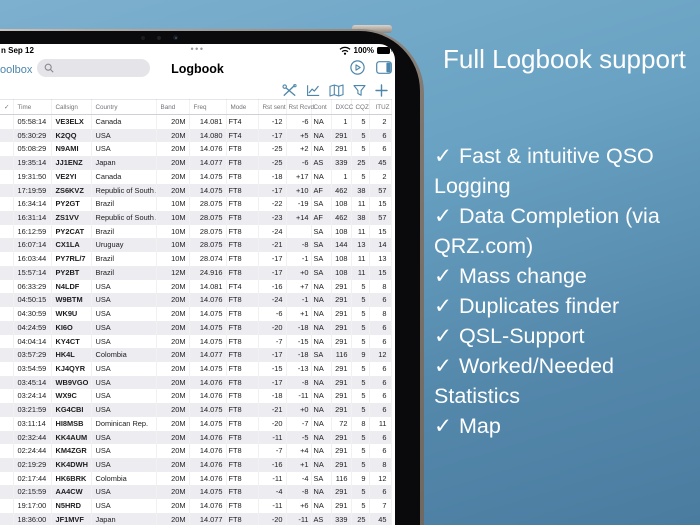 This screenshot has width=700, height=525. What do you see at coordinates (196, 341) in the screenshot?
I see `table-row: 04:04:14 KY4CT USA 20M 14.075 FT8 -7 -15 NA 291 5 6` at bounding box center [196, 341].